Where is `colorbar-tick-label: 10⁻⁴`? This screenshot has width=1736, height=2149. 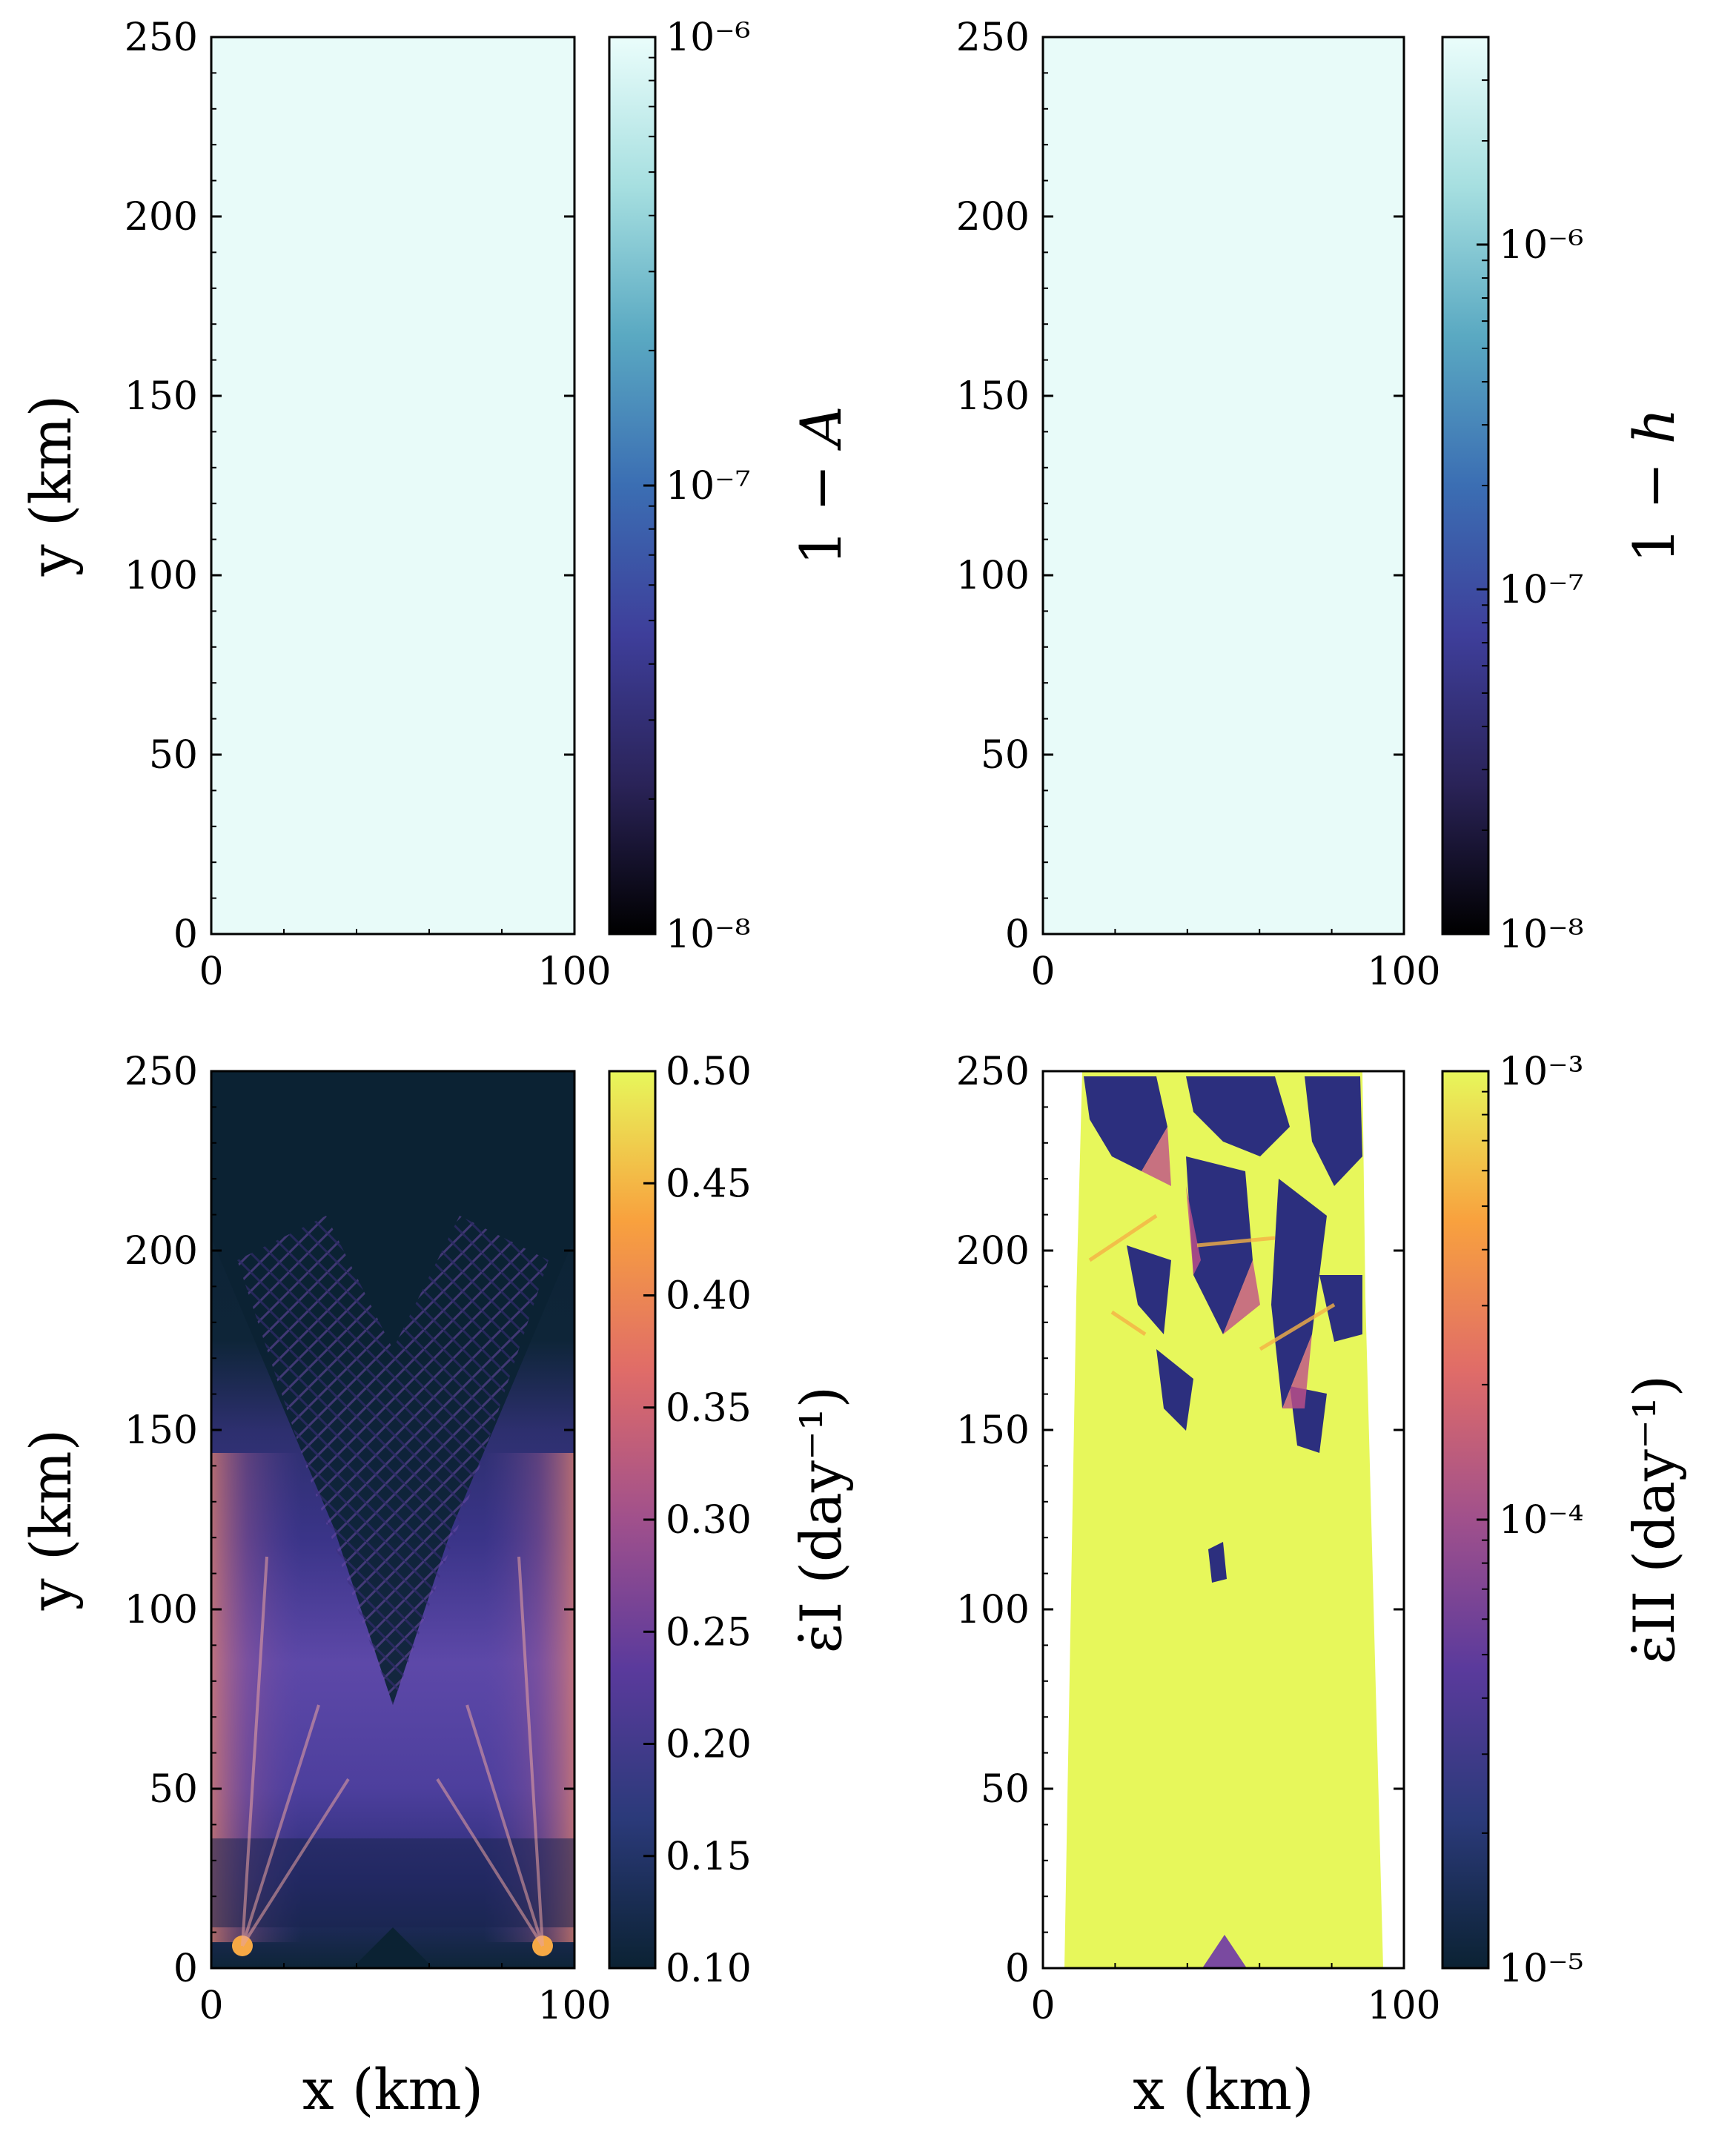 colorbar-tick-label: 10⁻⁴ is located at coordinates (1541, 1520).